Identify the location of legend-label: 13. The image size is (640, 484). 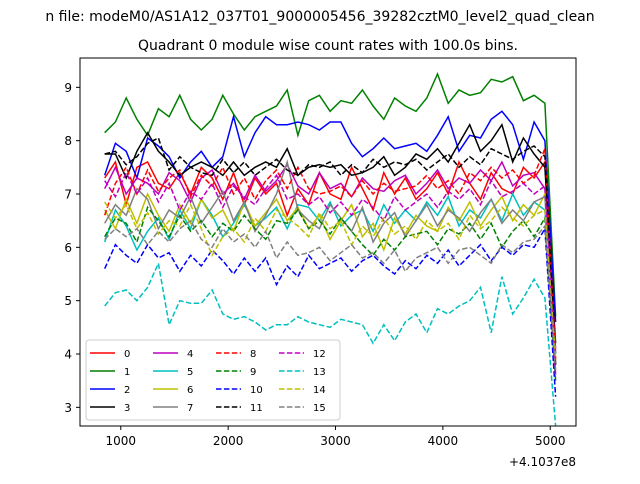
(319, 372).